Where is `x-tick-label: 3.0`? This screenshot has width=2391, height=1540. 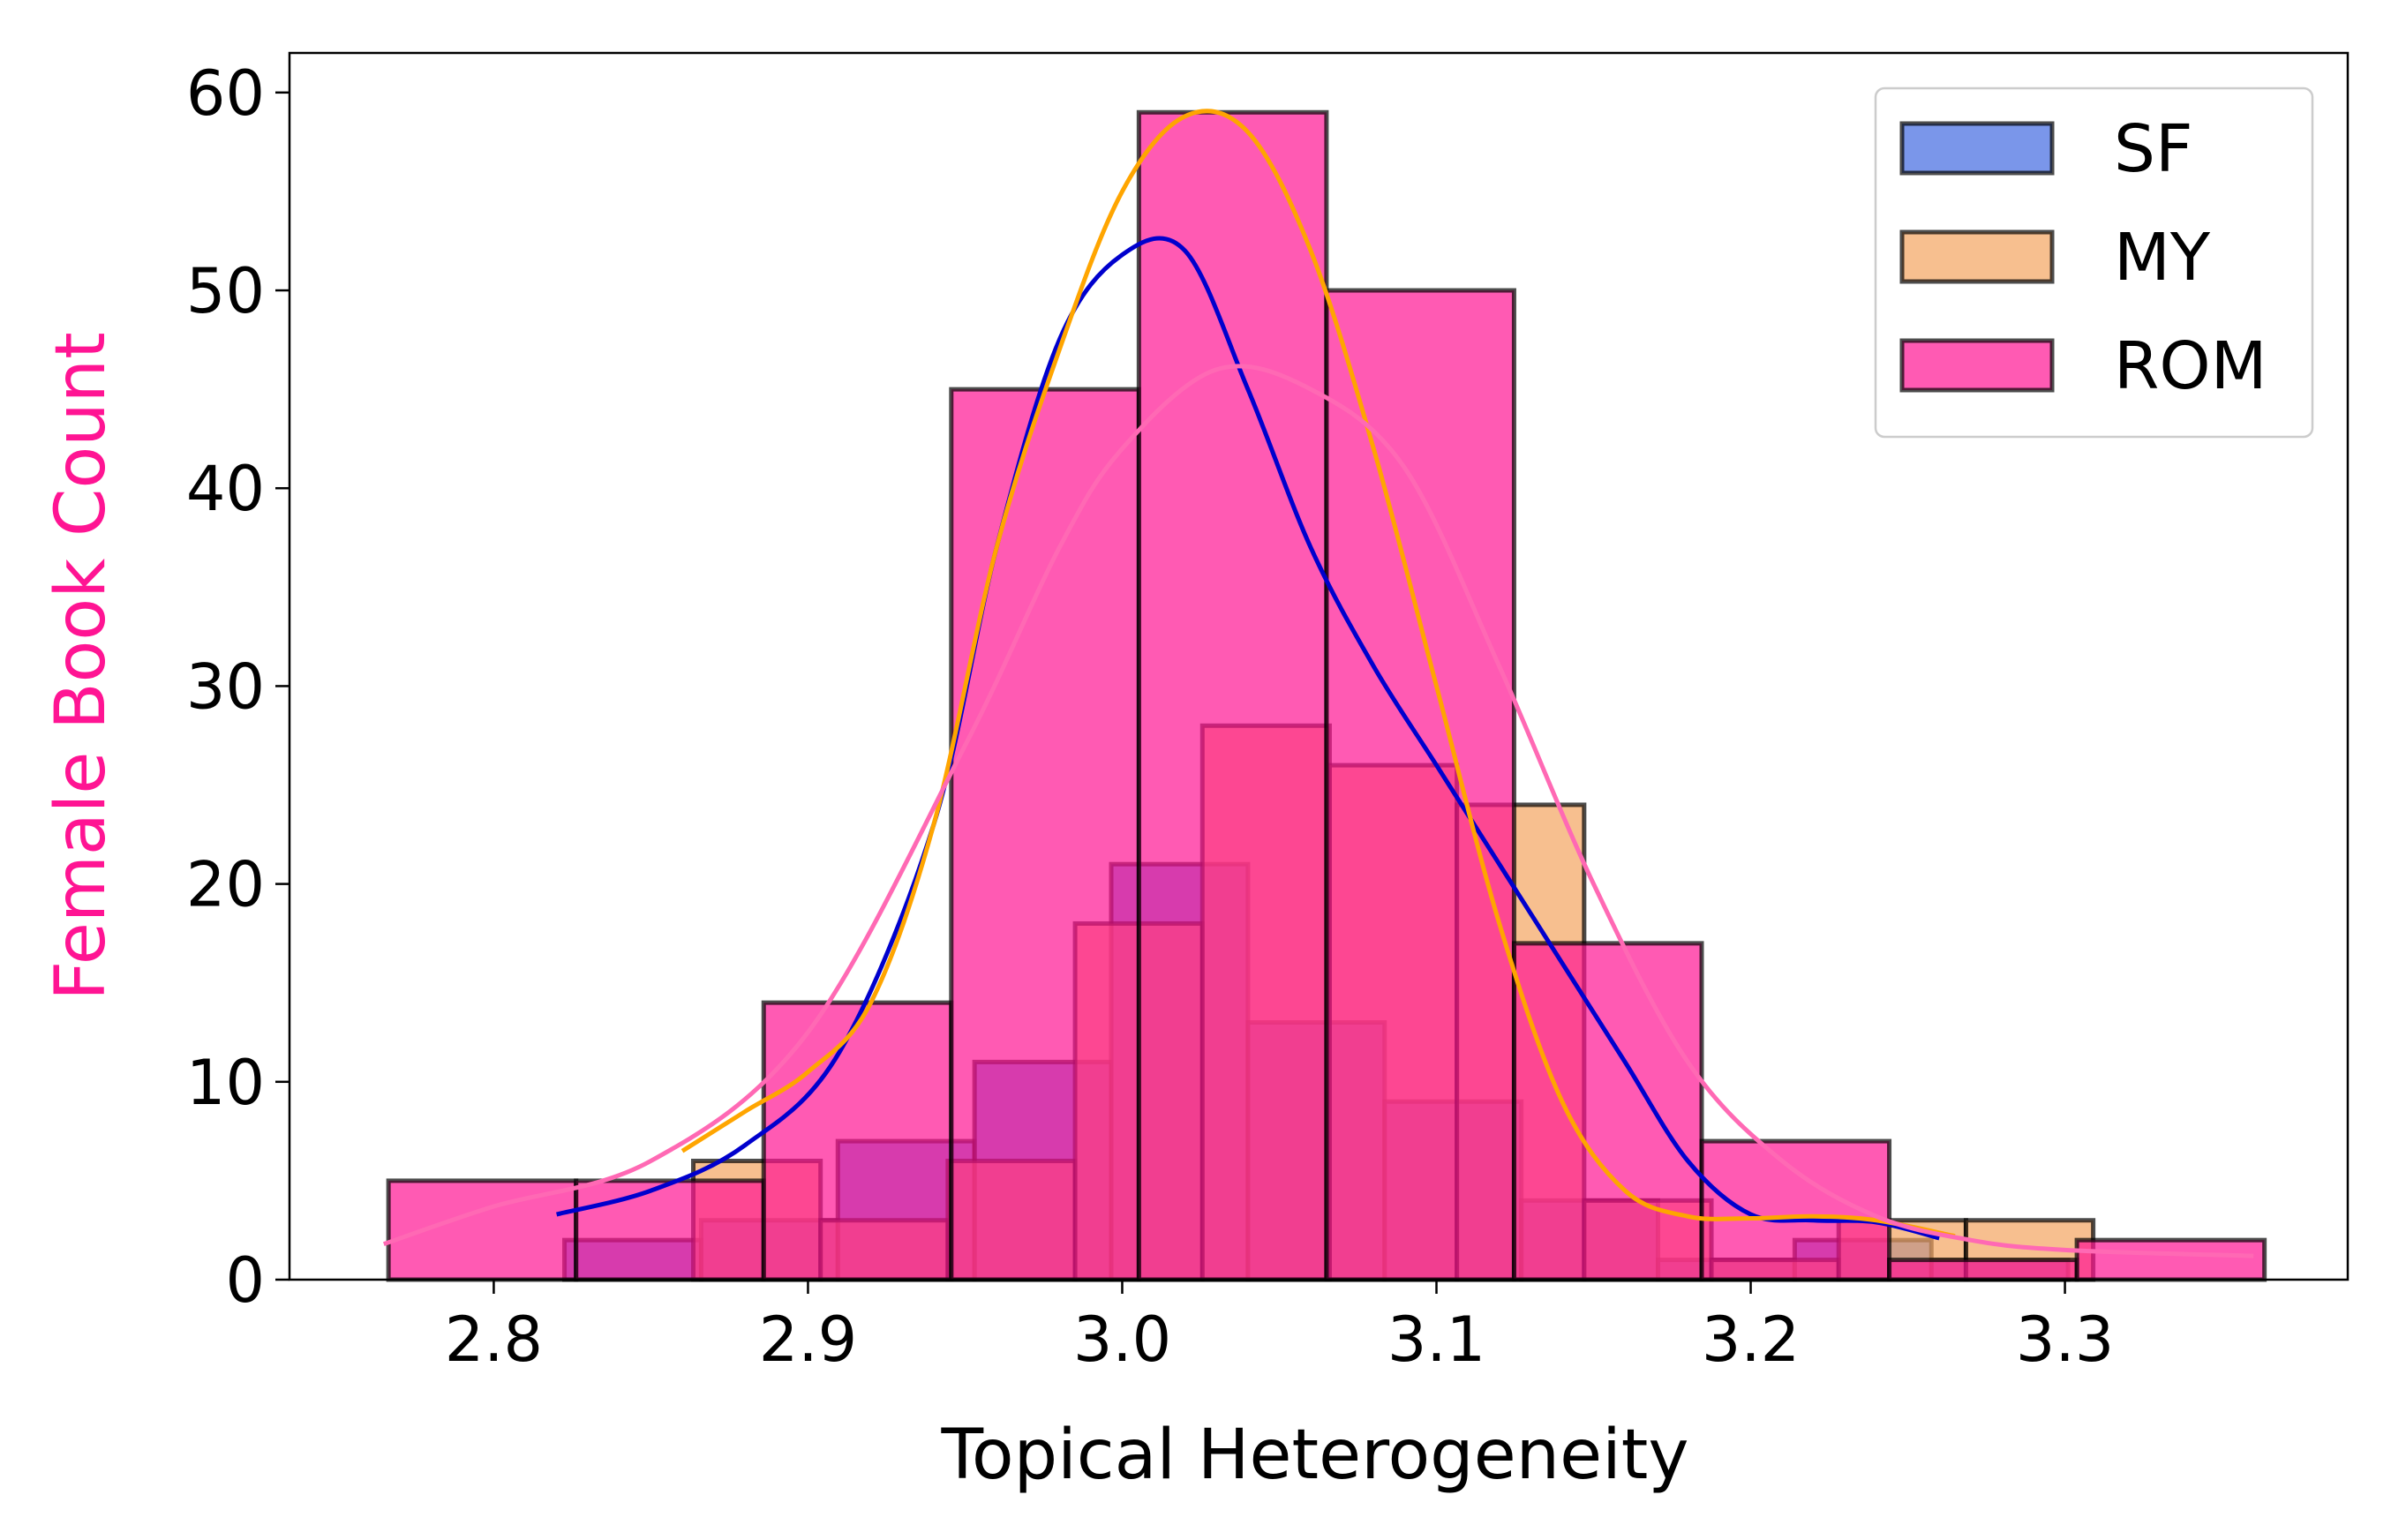
x-tick-label: 3.0 is located at coordinates (1122, 1339).